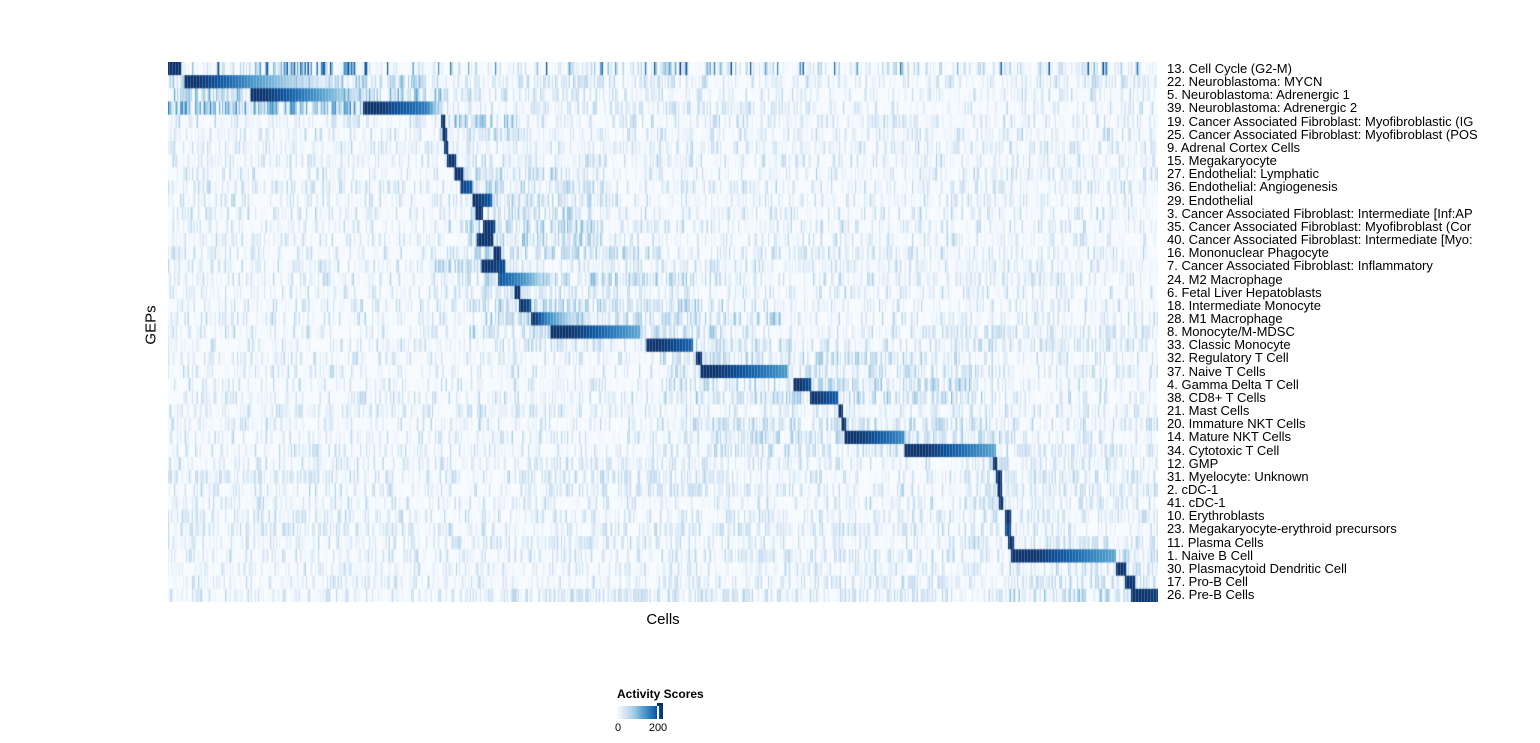  What do you see at coordinates (1225, 318) in the screenshot?
I see `gep-row-label: 28. M1 Macrophage` at bounding box center [1225, 318].